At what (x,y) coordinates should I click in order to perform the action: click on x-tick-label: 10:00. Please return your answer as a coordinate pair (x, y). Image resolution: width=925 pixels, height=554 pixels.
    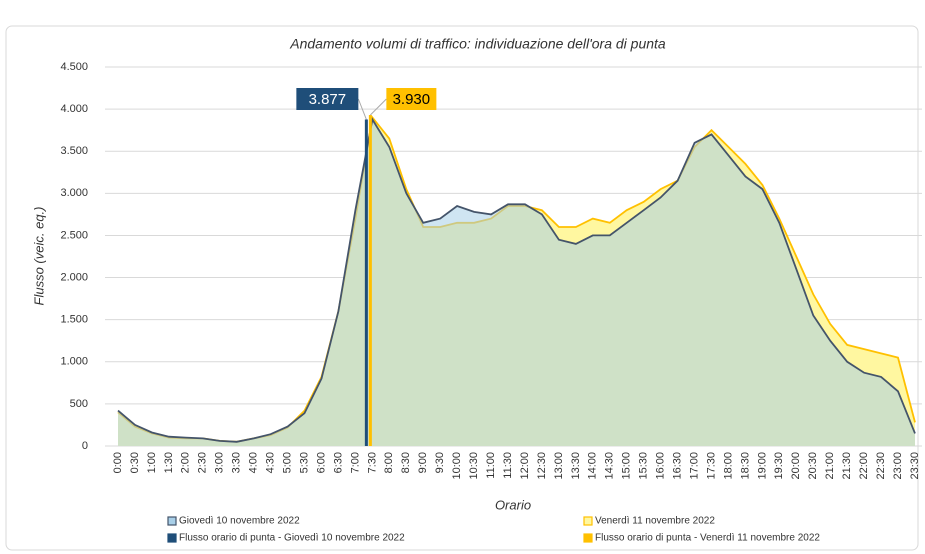
    Looking at the image, I should click on (457, 466).